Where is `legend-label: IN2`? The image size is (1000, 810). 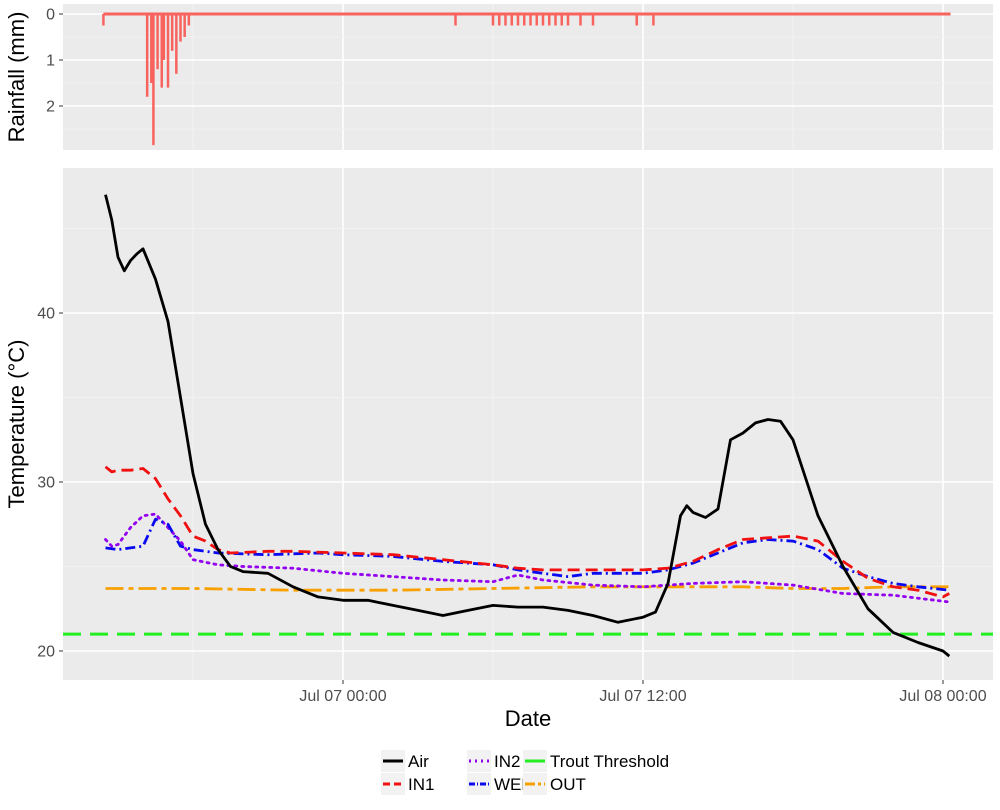
legend-label: IN2 is located at coordinates (507, 761).